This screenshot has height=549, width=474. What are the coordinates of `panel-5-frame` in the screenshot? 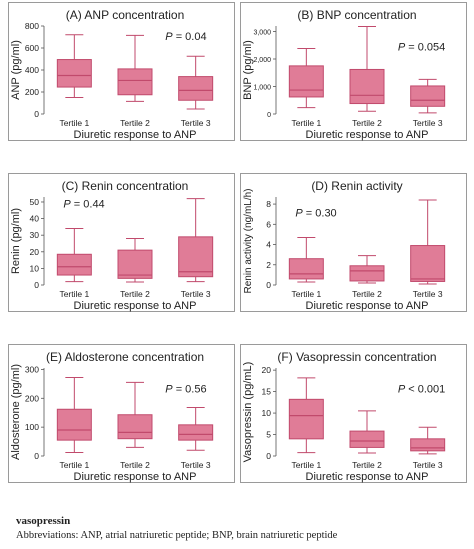 It's located at (121, 413).